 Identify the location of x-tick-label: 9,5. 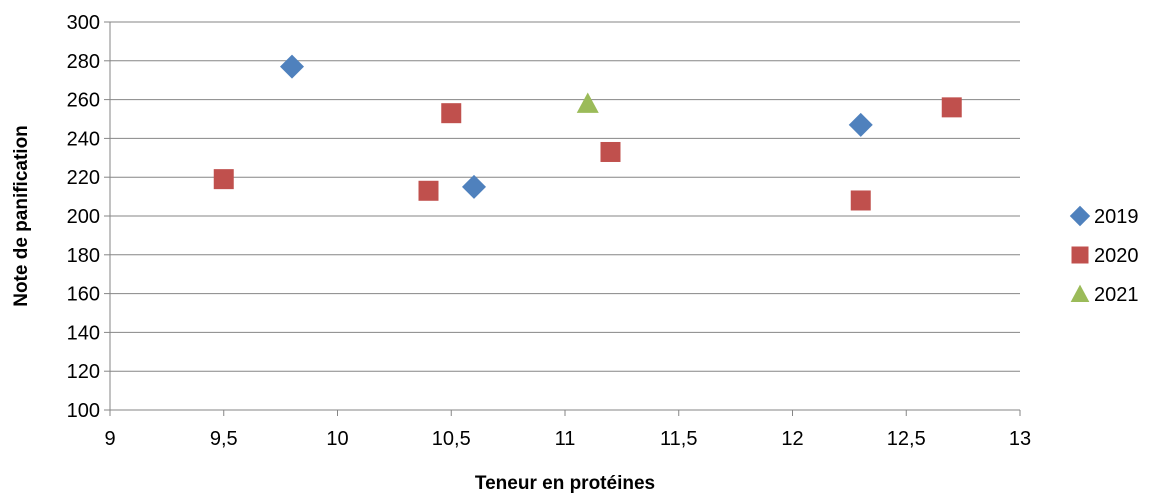
(224, 439).